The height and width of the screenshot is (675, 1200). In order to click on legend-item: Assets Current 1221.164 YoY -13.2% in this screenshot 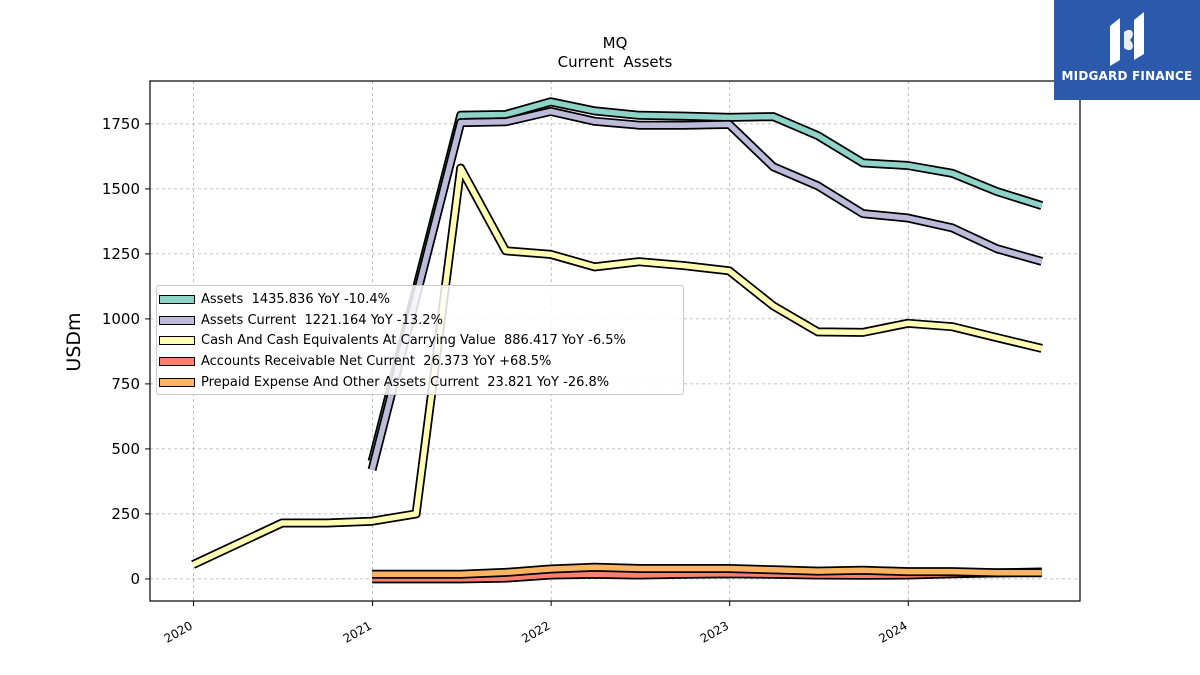, I will do `click(420, 320)`.